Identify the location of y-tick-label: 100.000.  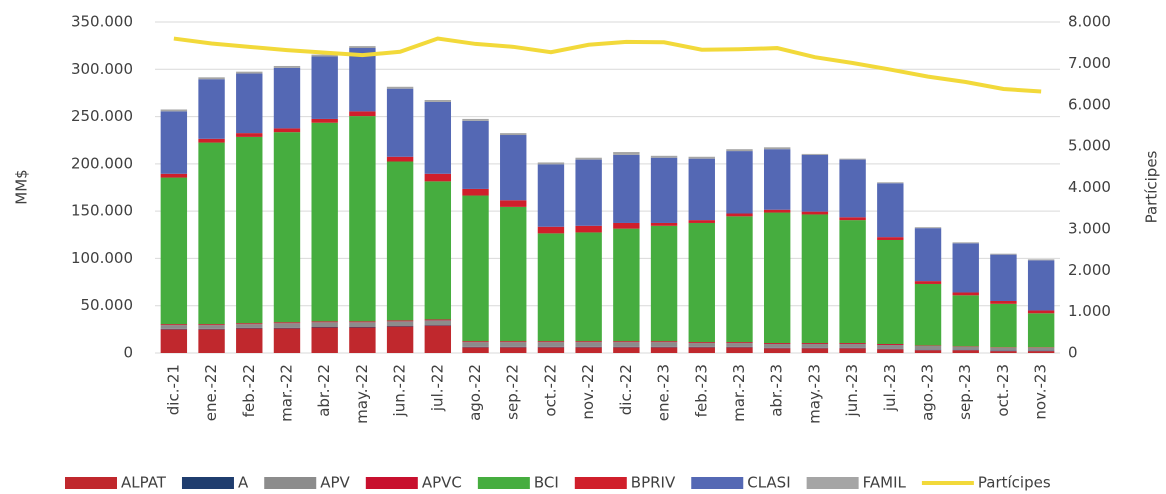
(102, 258).